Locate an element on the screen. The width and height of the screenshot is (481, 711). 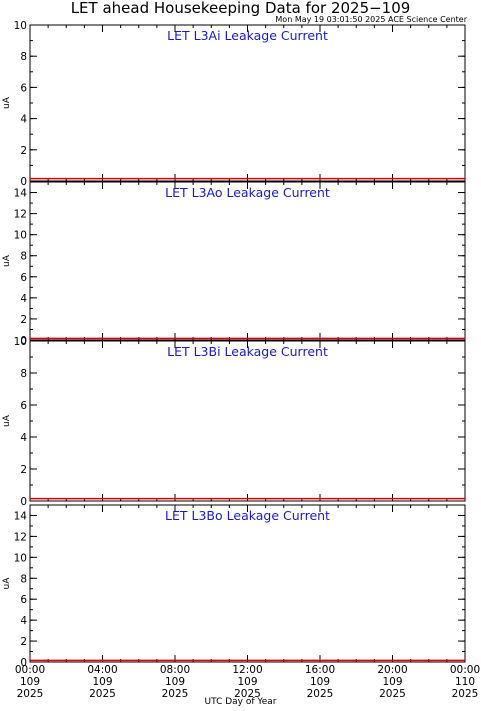
panel-title: LET L3Bi Leakage Current is located at coordinates (247, 351).